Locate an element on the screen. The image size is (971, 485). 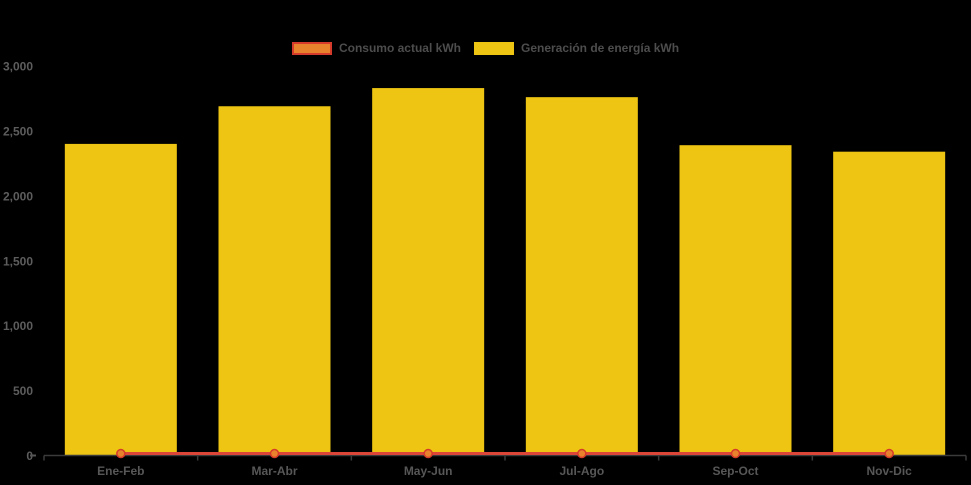
bar-ene-feb is located at coordinates (120, 299).